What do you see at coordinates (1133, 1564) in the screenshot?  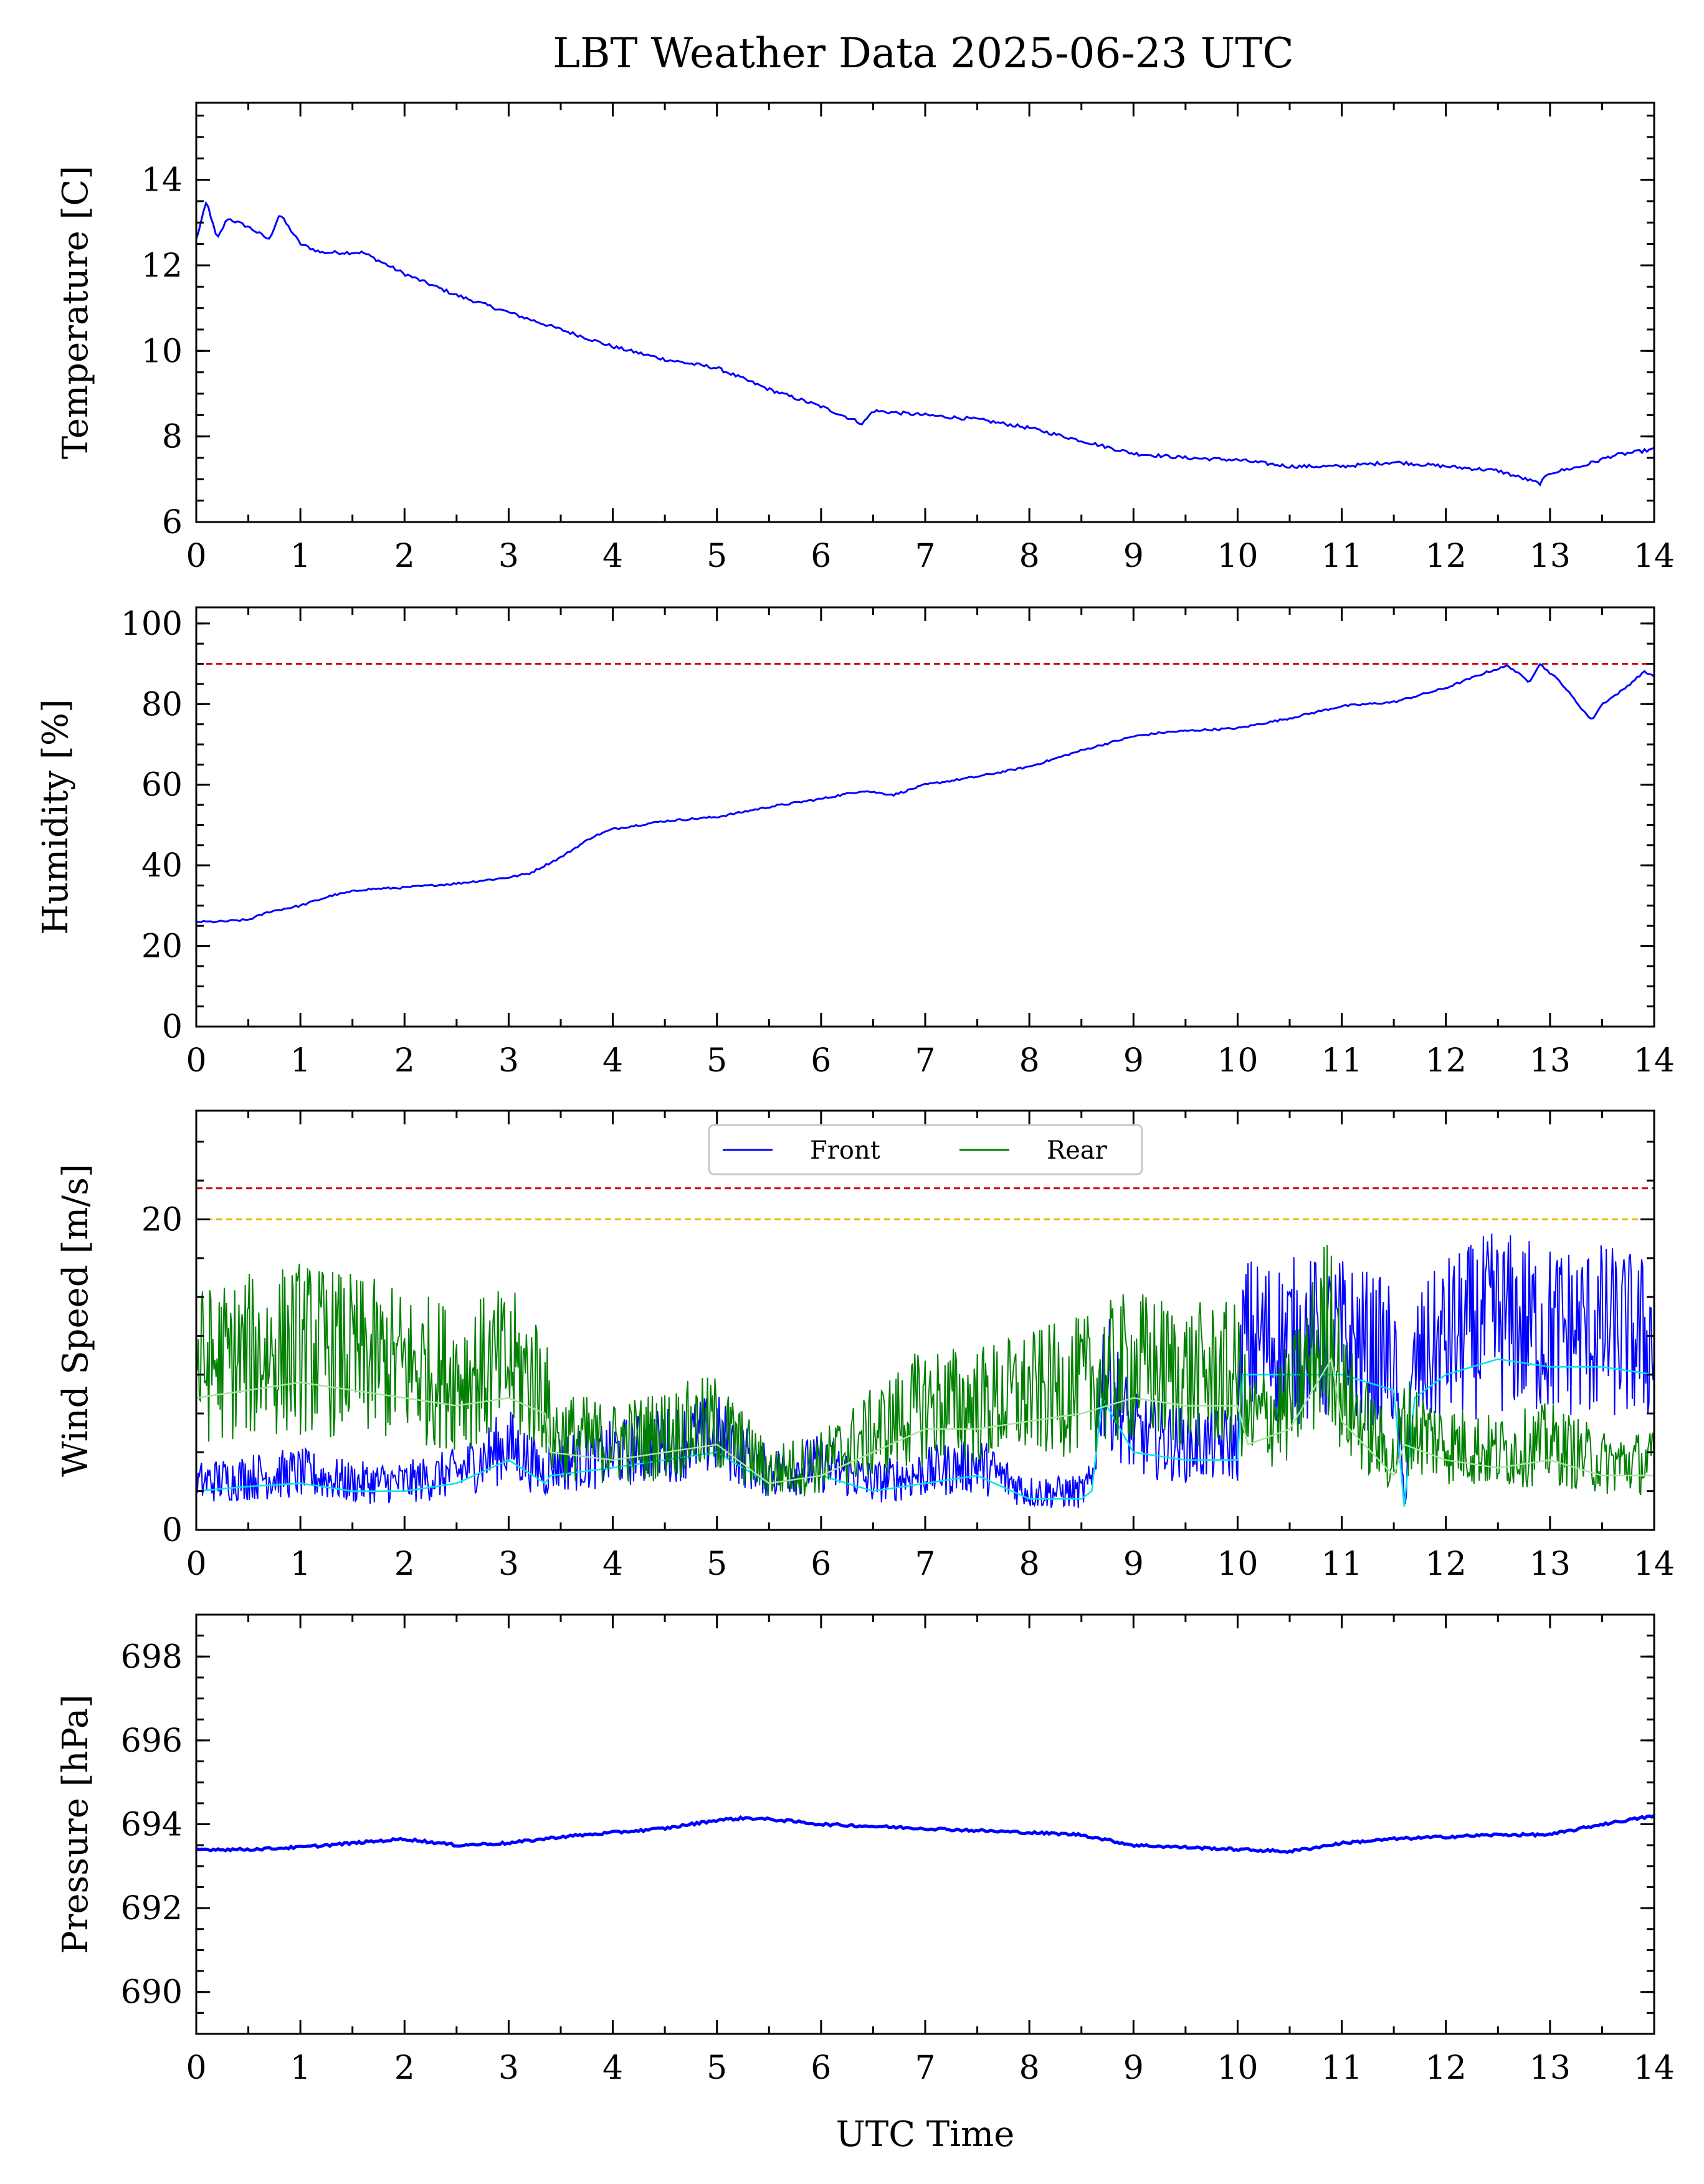 I see `wind-speed-xtick-label: 9` at bounding box center [1133, 1564].